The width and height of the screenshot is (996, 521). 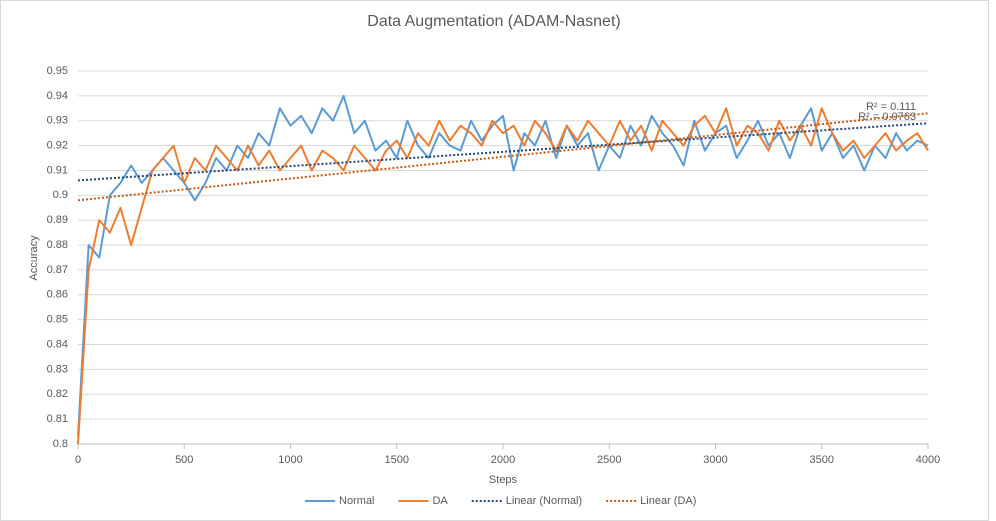 I want to click on x-tick-label: 1500, so click(x=397, y=460).